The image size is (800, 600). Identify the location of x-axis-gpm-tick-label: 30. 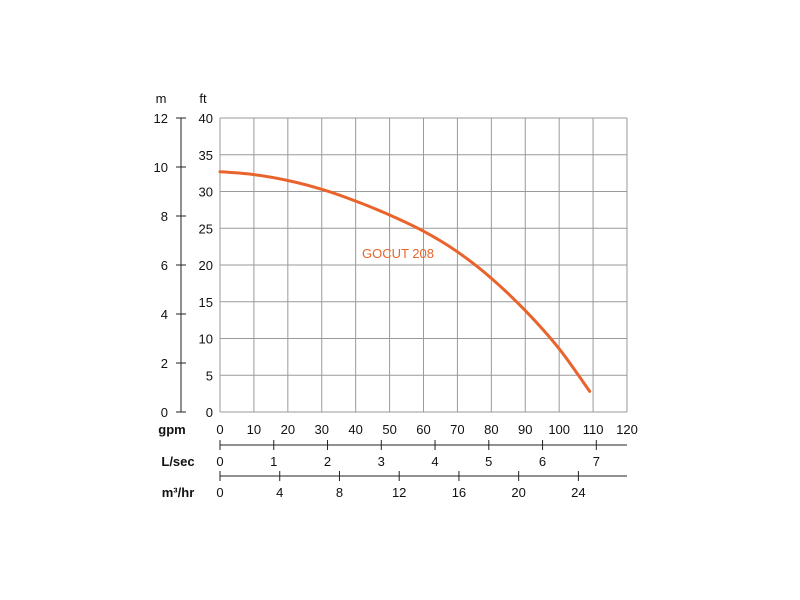
(322, 429).